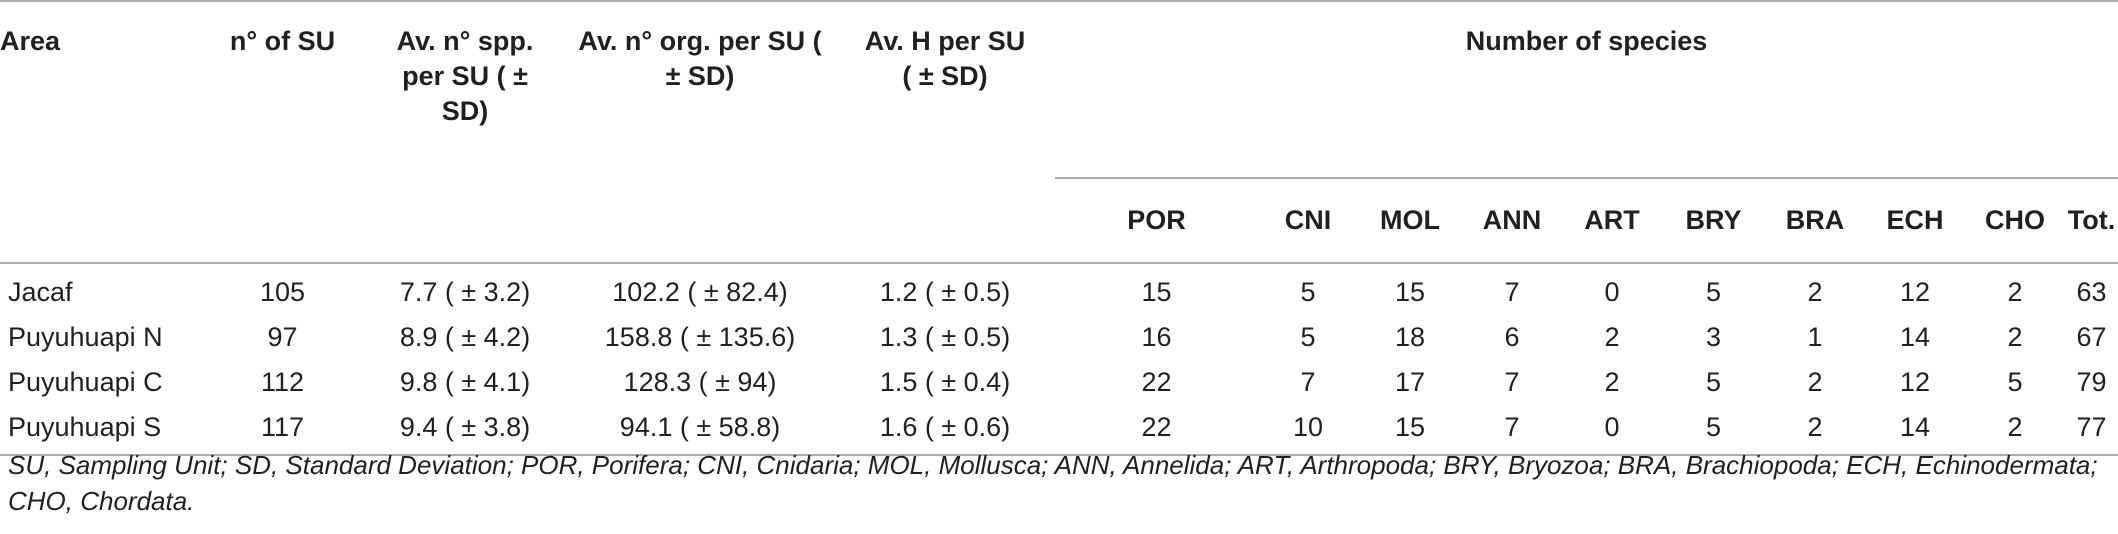 The width and height of the screenshot is (2118, 534). I want to click on header-av-spp: Av. n° spp. per SU ( ± SD), so click(465, 132).